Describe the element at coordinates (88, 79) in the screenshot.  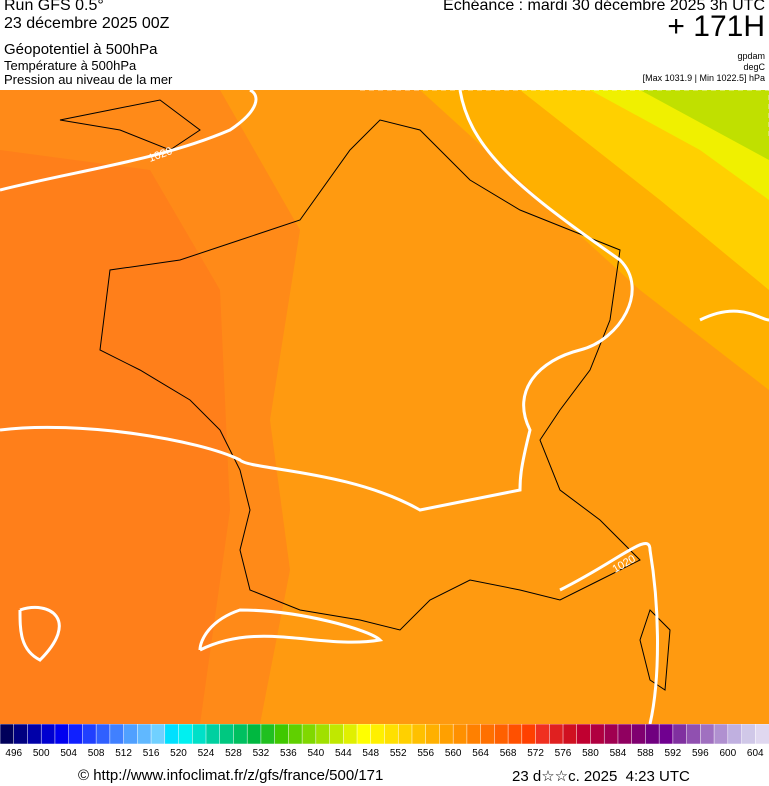
I see `field: Pression au niveau de la mer` at that location.